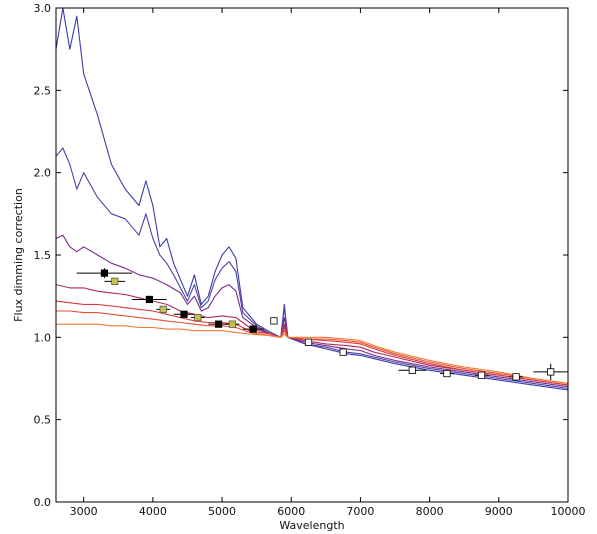 The image size is (597, 534). Describe the element at coordinates (43, 420) in the screenshot. I see `y-tick-label: 0.5` at that location.